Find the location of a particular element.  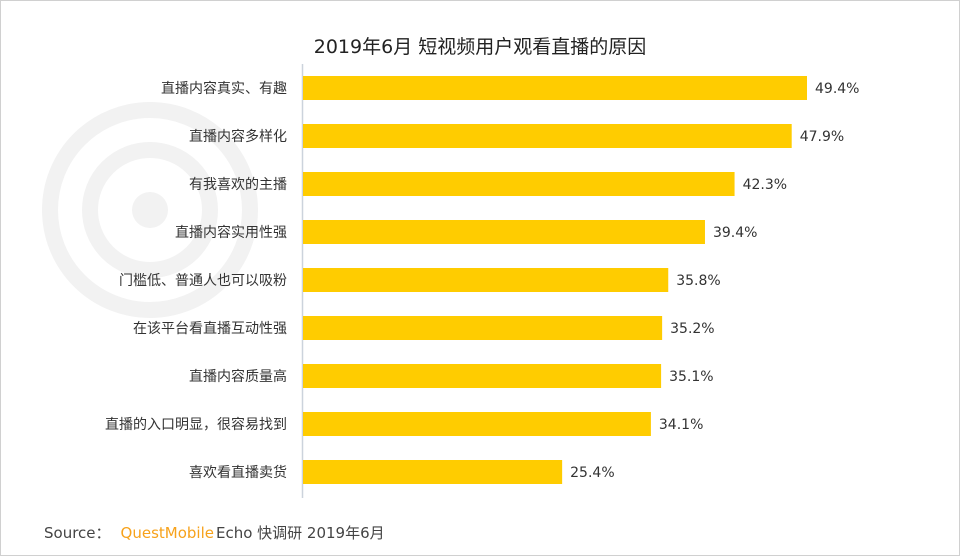

data-label: 35.2% is located at coordinates (692, 329).